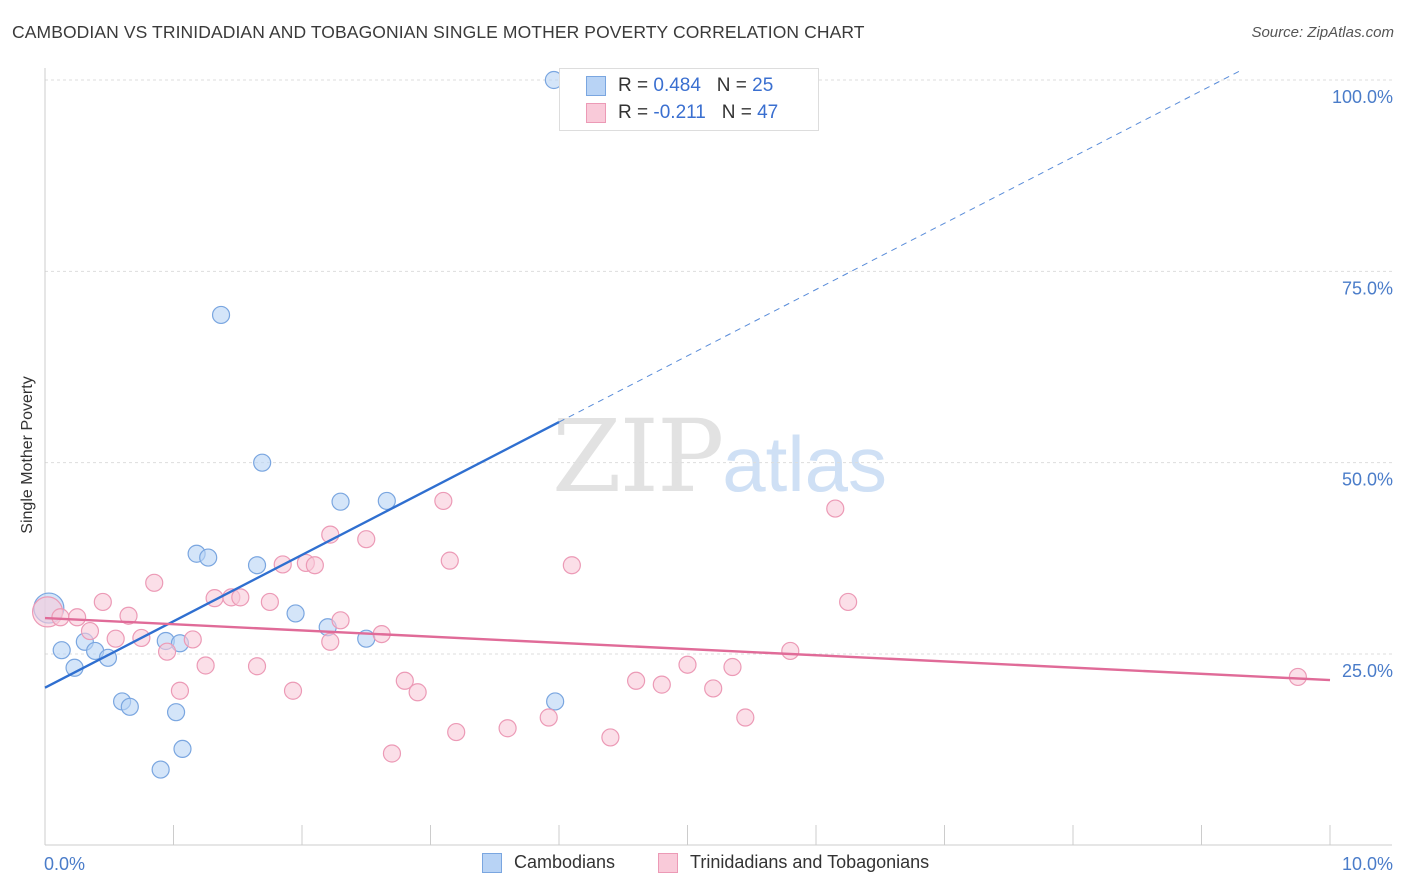 This screenshot has height=892, width=1406. Describe the element at coordinates (596, 113) in the screenshot. I see `legend-swatch-trinidadians` at that location.